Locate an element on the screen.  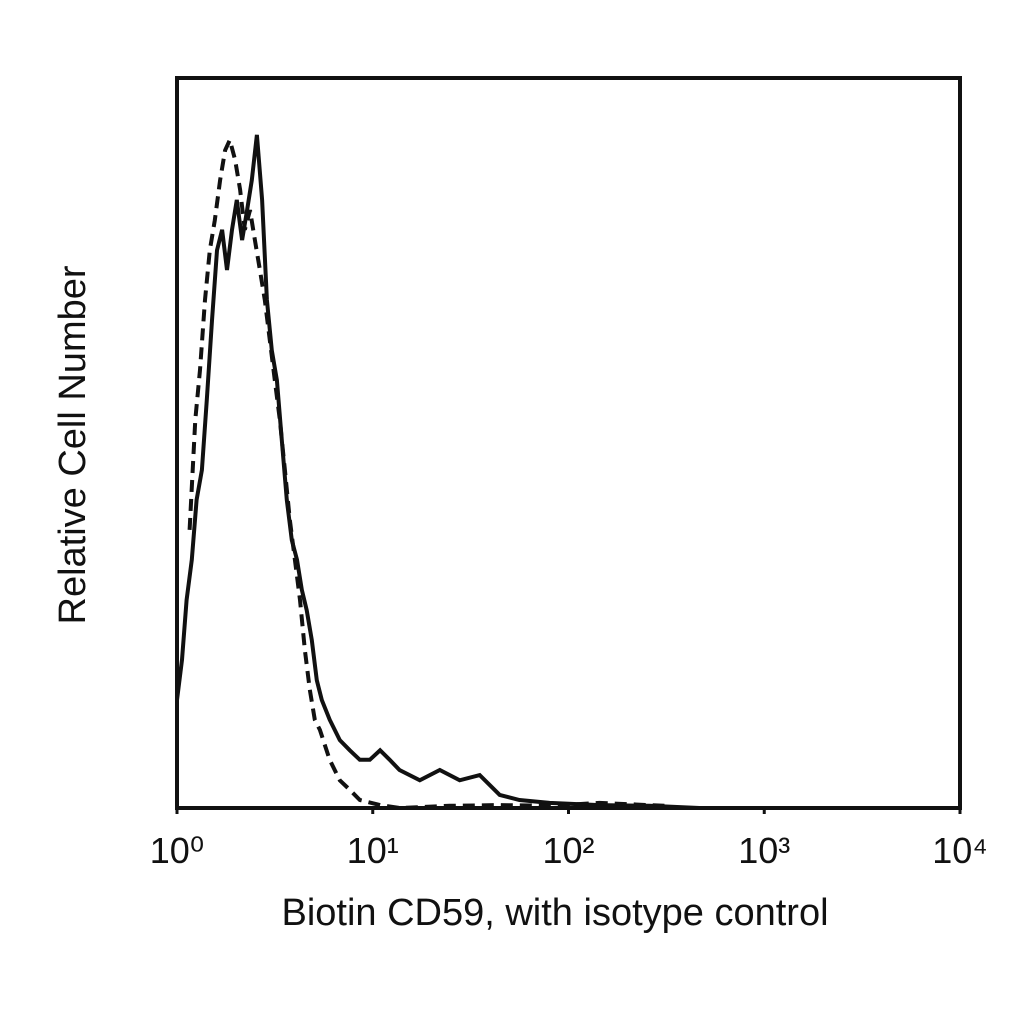
x-axis-label: Biotin CD59, with isotype control is located at coordinates (554, 913).